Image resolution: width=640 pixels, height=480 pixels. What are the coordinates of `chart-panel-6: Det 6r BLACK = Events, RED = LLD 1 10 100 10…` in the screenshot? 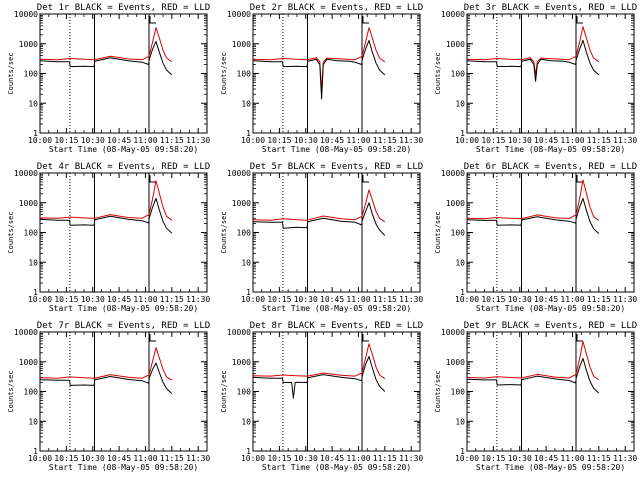 It's located at (535, 237).